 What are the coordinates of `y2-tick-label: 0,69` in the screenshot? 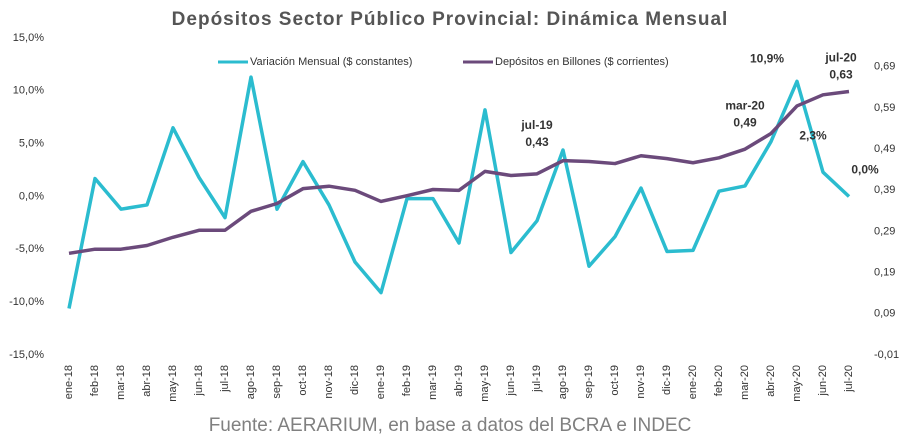 It's located at (884, 67).